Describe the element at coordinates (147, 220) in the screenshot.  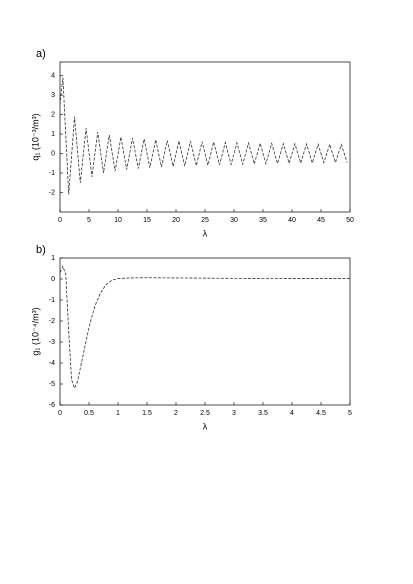
I see `x-tick-label: 15` at that location.